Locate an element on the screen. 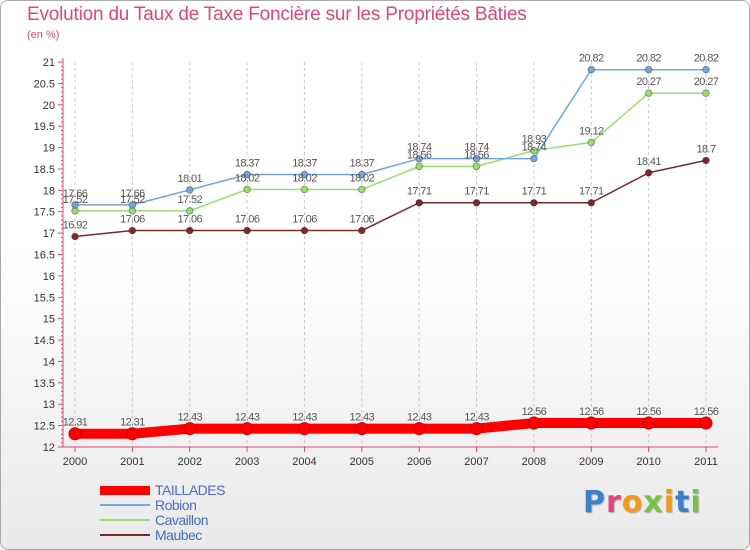 The height and width of the screenshot is (550, 750). data-label-robion: 18.01 is located at coordinates (189, 179).